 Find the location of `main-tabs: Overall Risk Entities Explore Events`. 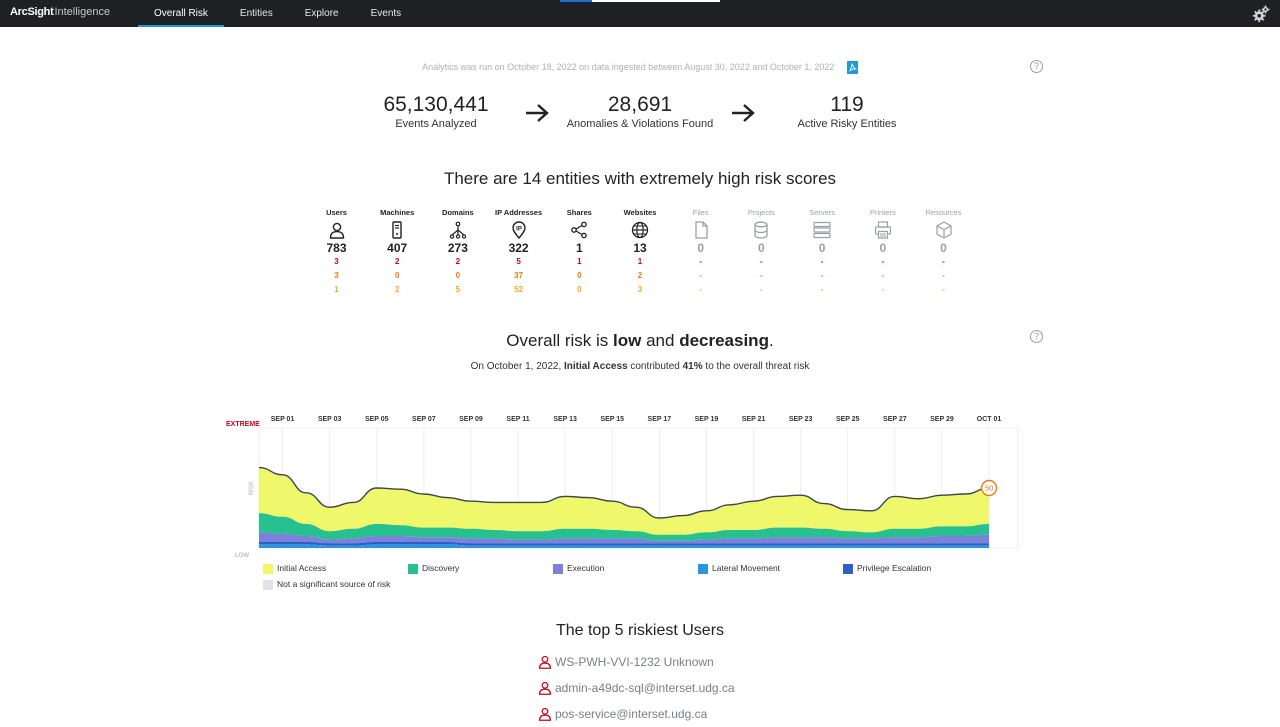

main-tabs: Overall Risk Entities Explore Events is located at coordinates (277, 13).